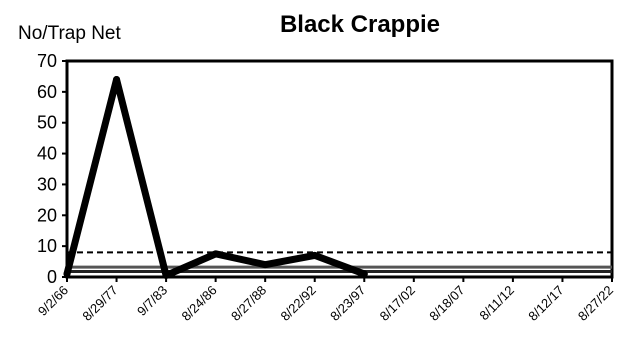 This screenshot has height=350, width=621. I want to click on x-tick-label-4: 8/27/88, so click(248, 303).